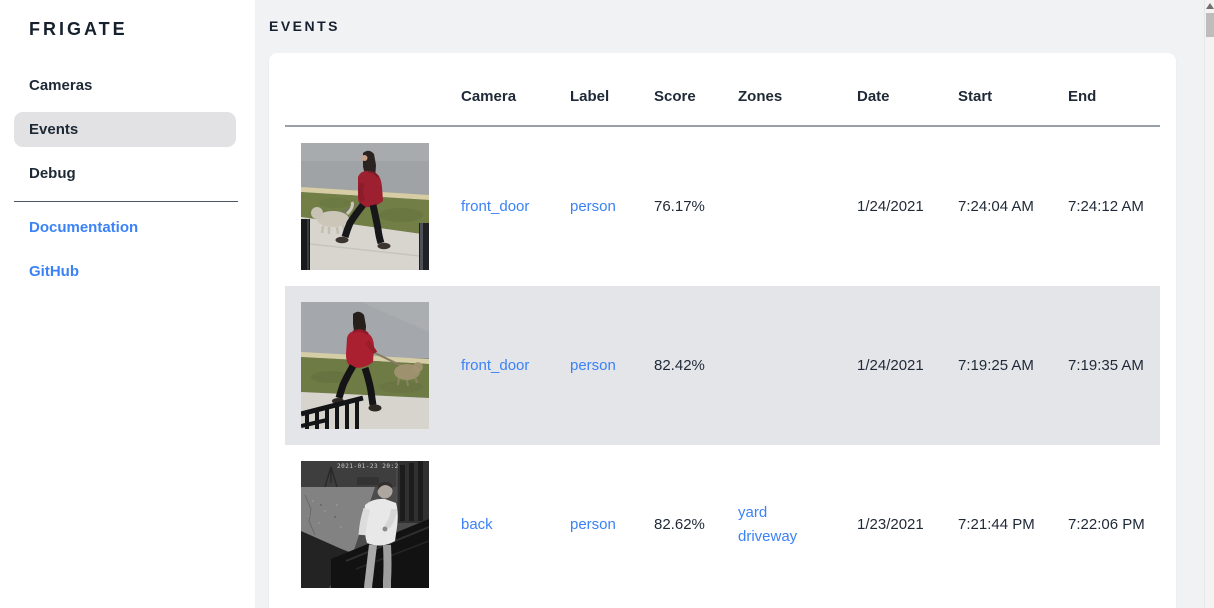  I want to click on sidebar-link-documentation: Documentation, so click(84, 227).